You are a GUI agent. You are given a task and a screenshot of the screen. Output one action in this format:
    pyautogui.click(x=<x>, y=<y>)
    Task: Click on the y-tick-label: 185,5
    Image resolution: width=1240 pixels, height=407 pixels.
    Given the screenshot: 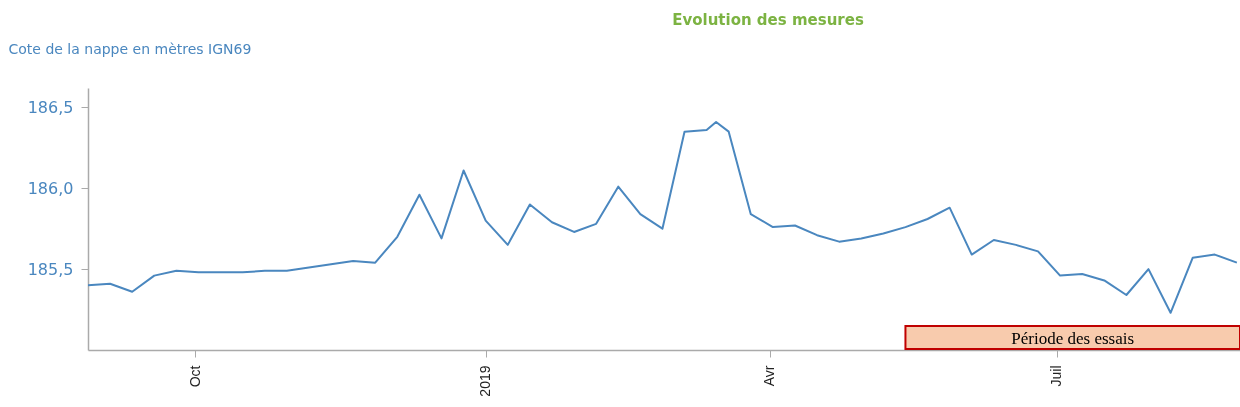 What is the action you would take?
    pyautogui.click(x=50, y=269)
    